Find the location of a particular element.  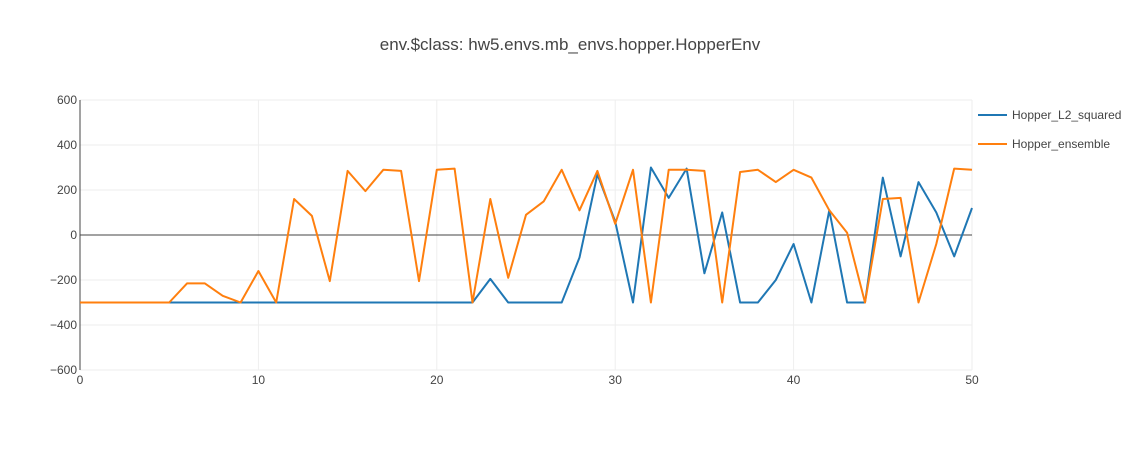

legend-item-hopper-ensemble: Hopper_ensemble is located at coordinates (1044, 144).